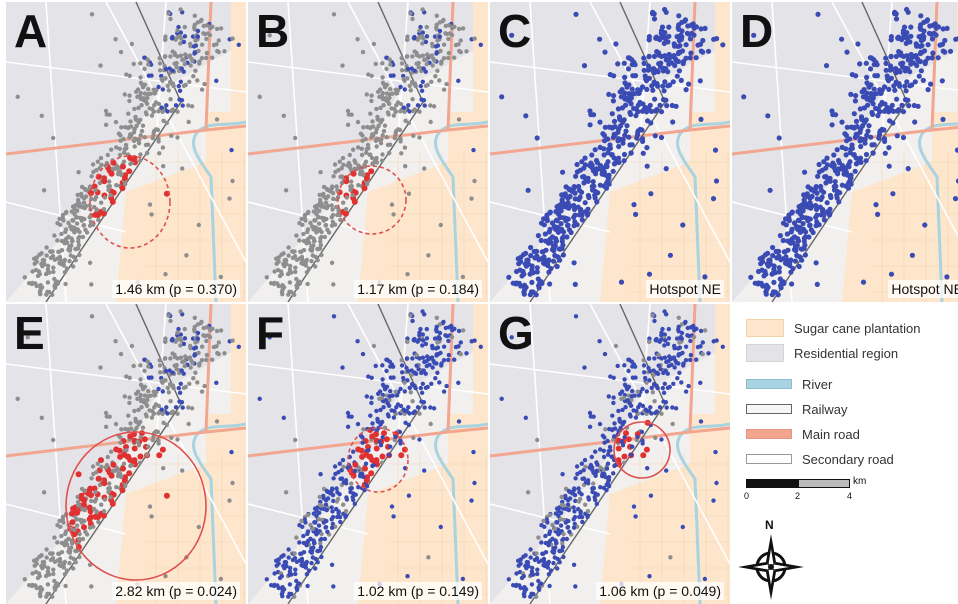  Describe the element at coordinates (270, 333) in the screenshot. I see `panel-letter: F` at that location.